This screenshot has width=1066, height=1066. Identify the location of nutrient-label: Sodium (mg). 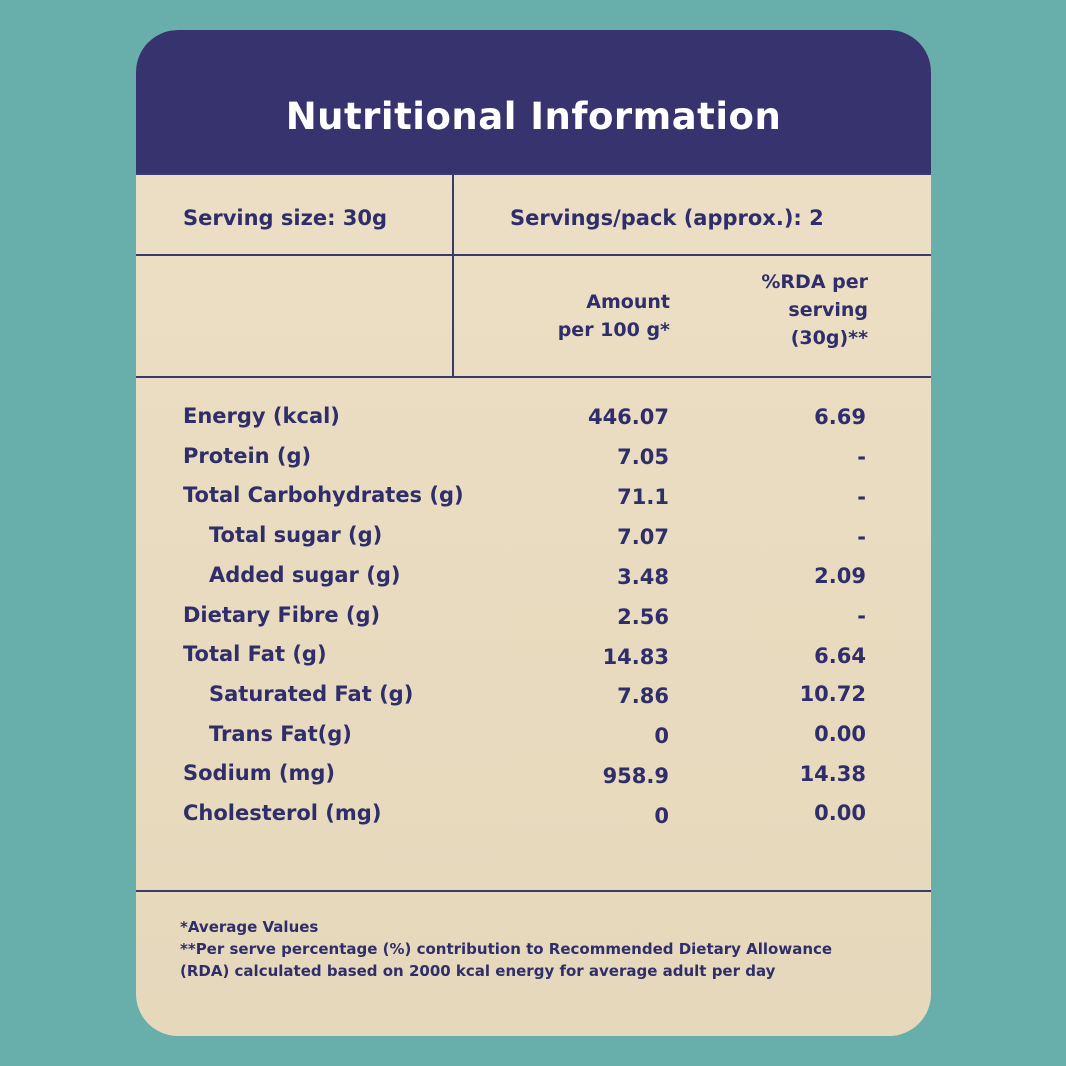
(259, 773).